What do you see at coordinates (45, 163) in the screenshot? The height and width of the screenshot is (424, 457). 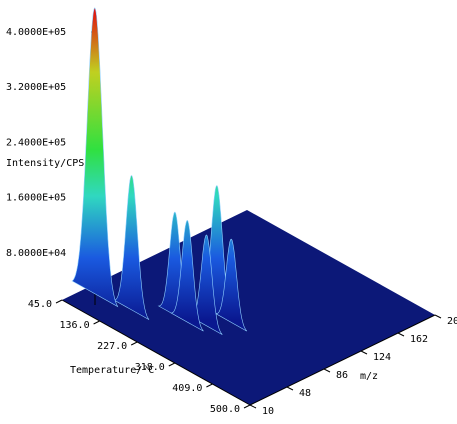 I see `z-axis-title: Intensity/CPS` at bounding box center [45, 163].